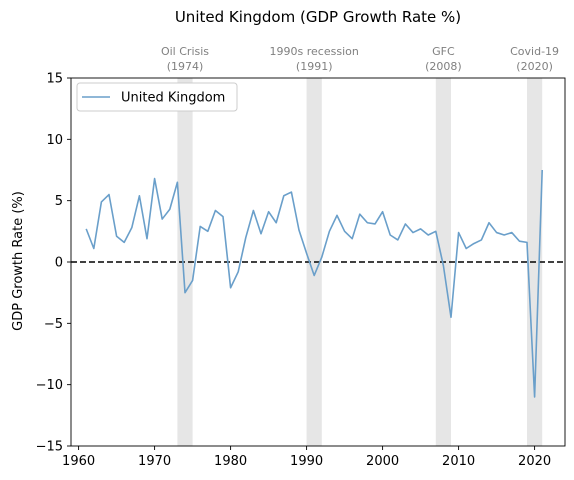  Describe the element at coordinates (53, 263) in the screenshot. I see `y-axis-ticks: −15 −10 −5 0 5 10 15` at that location.